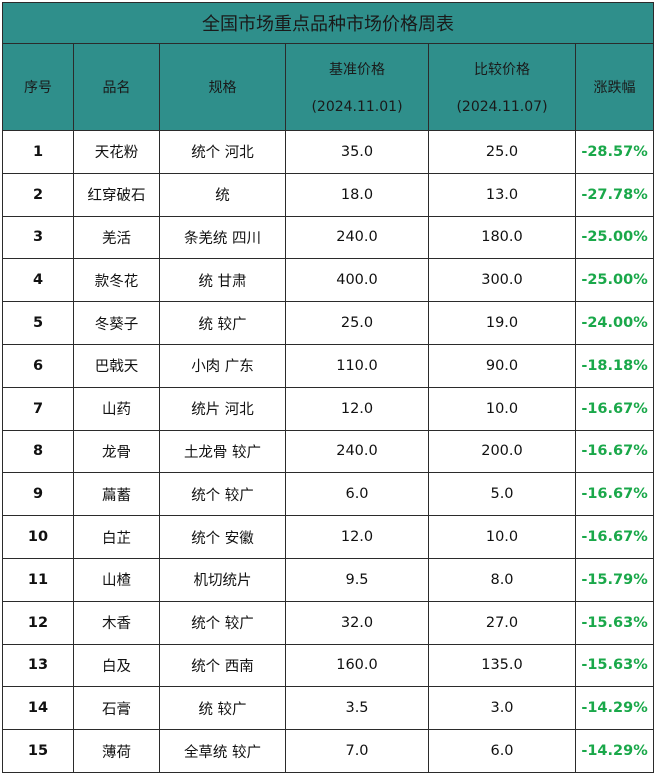  What do you see at coordinates (502, 665) in the screenshot?
I see `compare-price: 135.0` at bounding box center [502, 665].